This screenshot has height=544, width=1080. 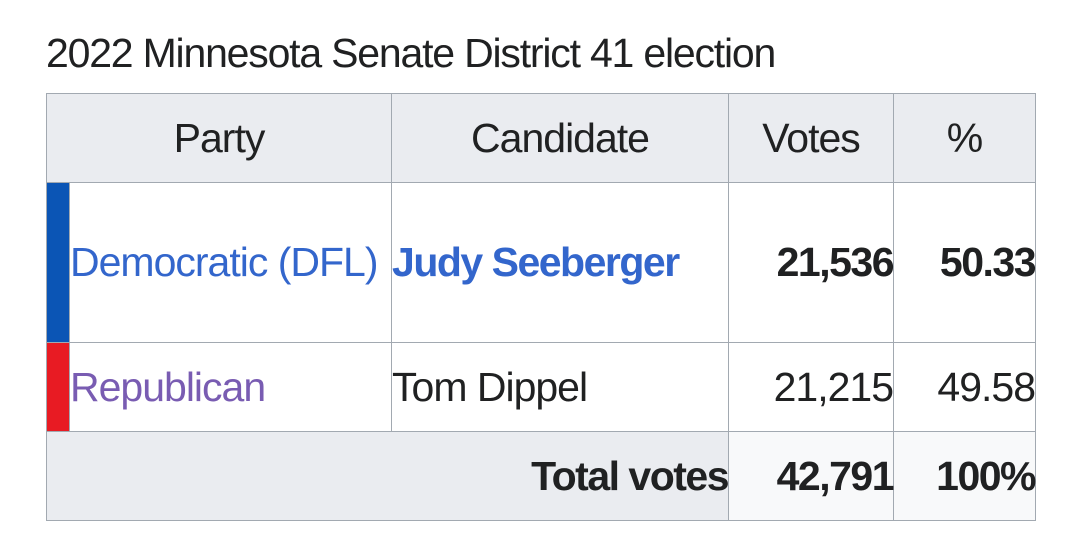 What do you see at coordinates (168, 386) in the screenshot?
I see `party-link-republican: Republican` at bounding box center [168, 386].